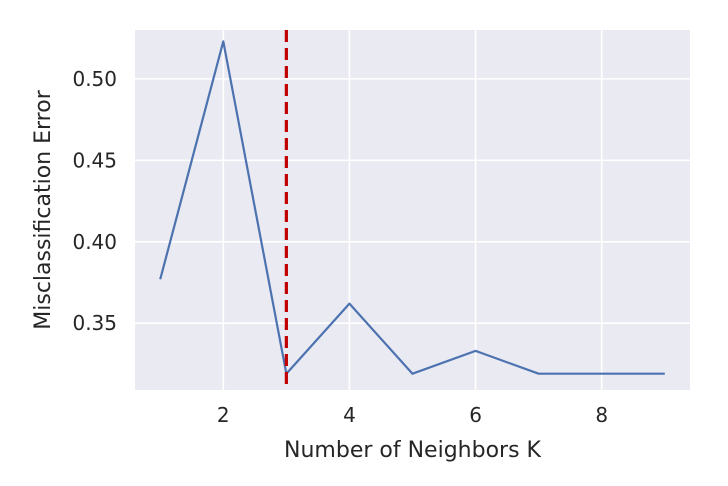  What do you see at coordinates (475, 415) in the screenshot?
I see `x-tick-label: 6` at bounding box center [475, 415].